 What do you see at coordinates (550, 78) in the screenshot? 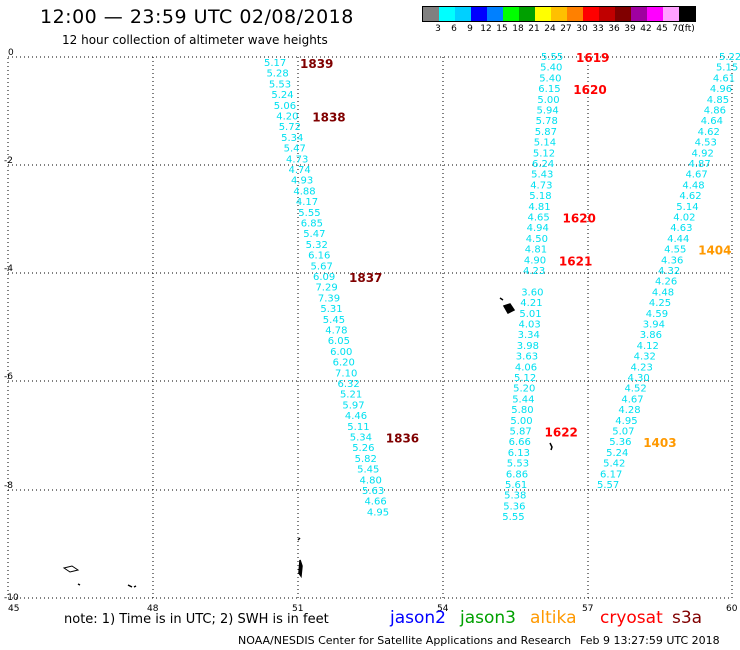
I see `wave-height-label: 5.40` at bounding box center [550, 78].